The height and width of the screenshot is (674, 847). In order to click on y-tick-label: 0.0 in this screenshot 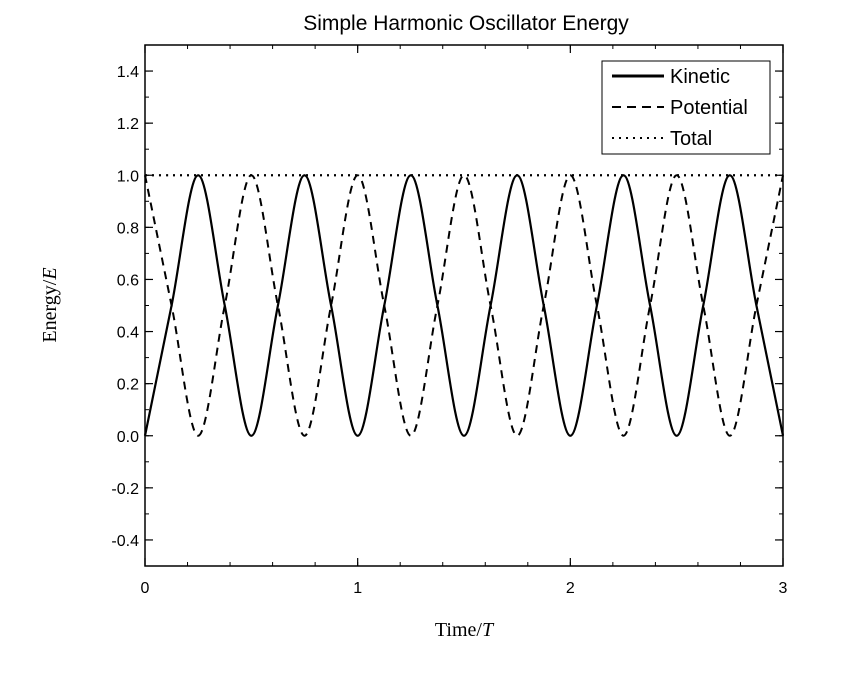, I will do `click(128, 437)`.